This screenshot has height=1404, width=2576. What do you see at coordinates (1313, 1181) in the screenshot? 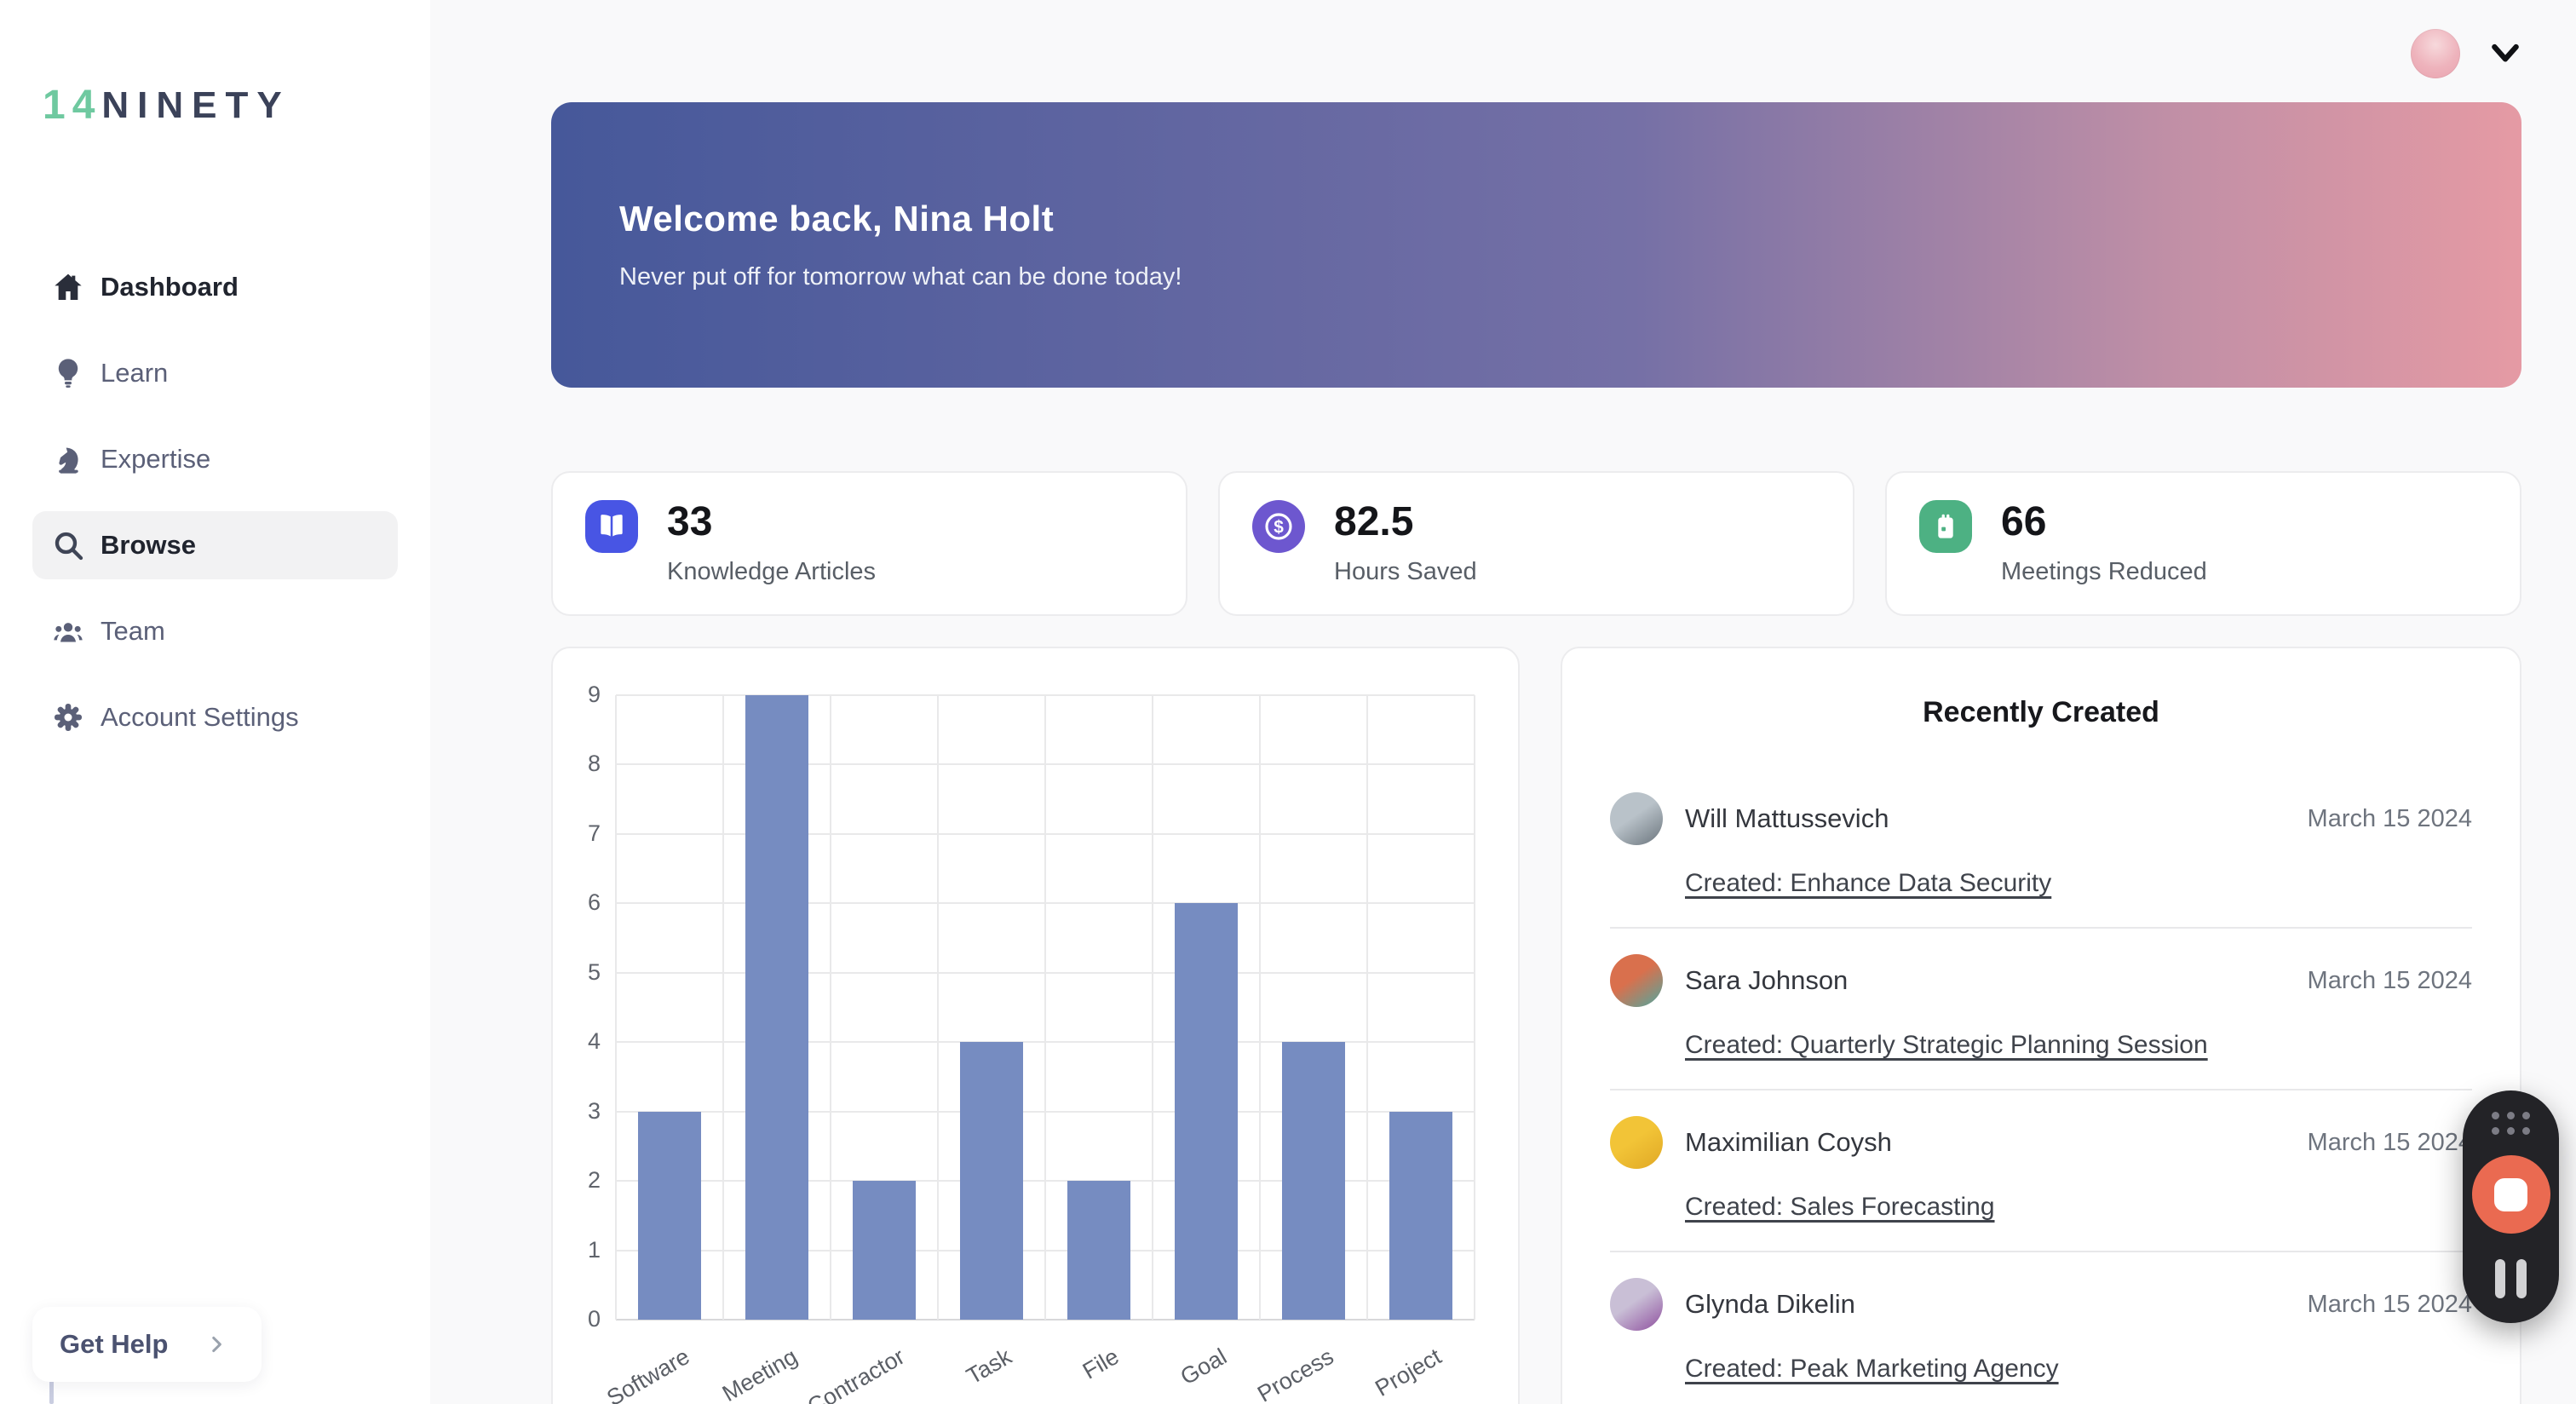
I see `bar-process` at bounding box center [1313, 1181].